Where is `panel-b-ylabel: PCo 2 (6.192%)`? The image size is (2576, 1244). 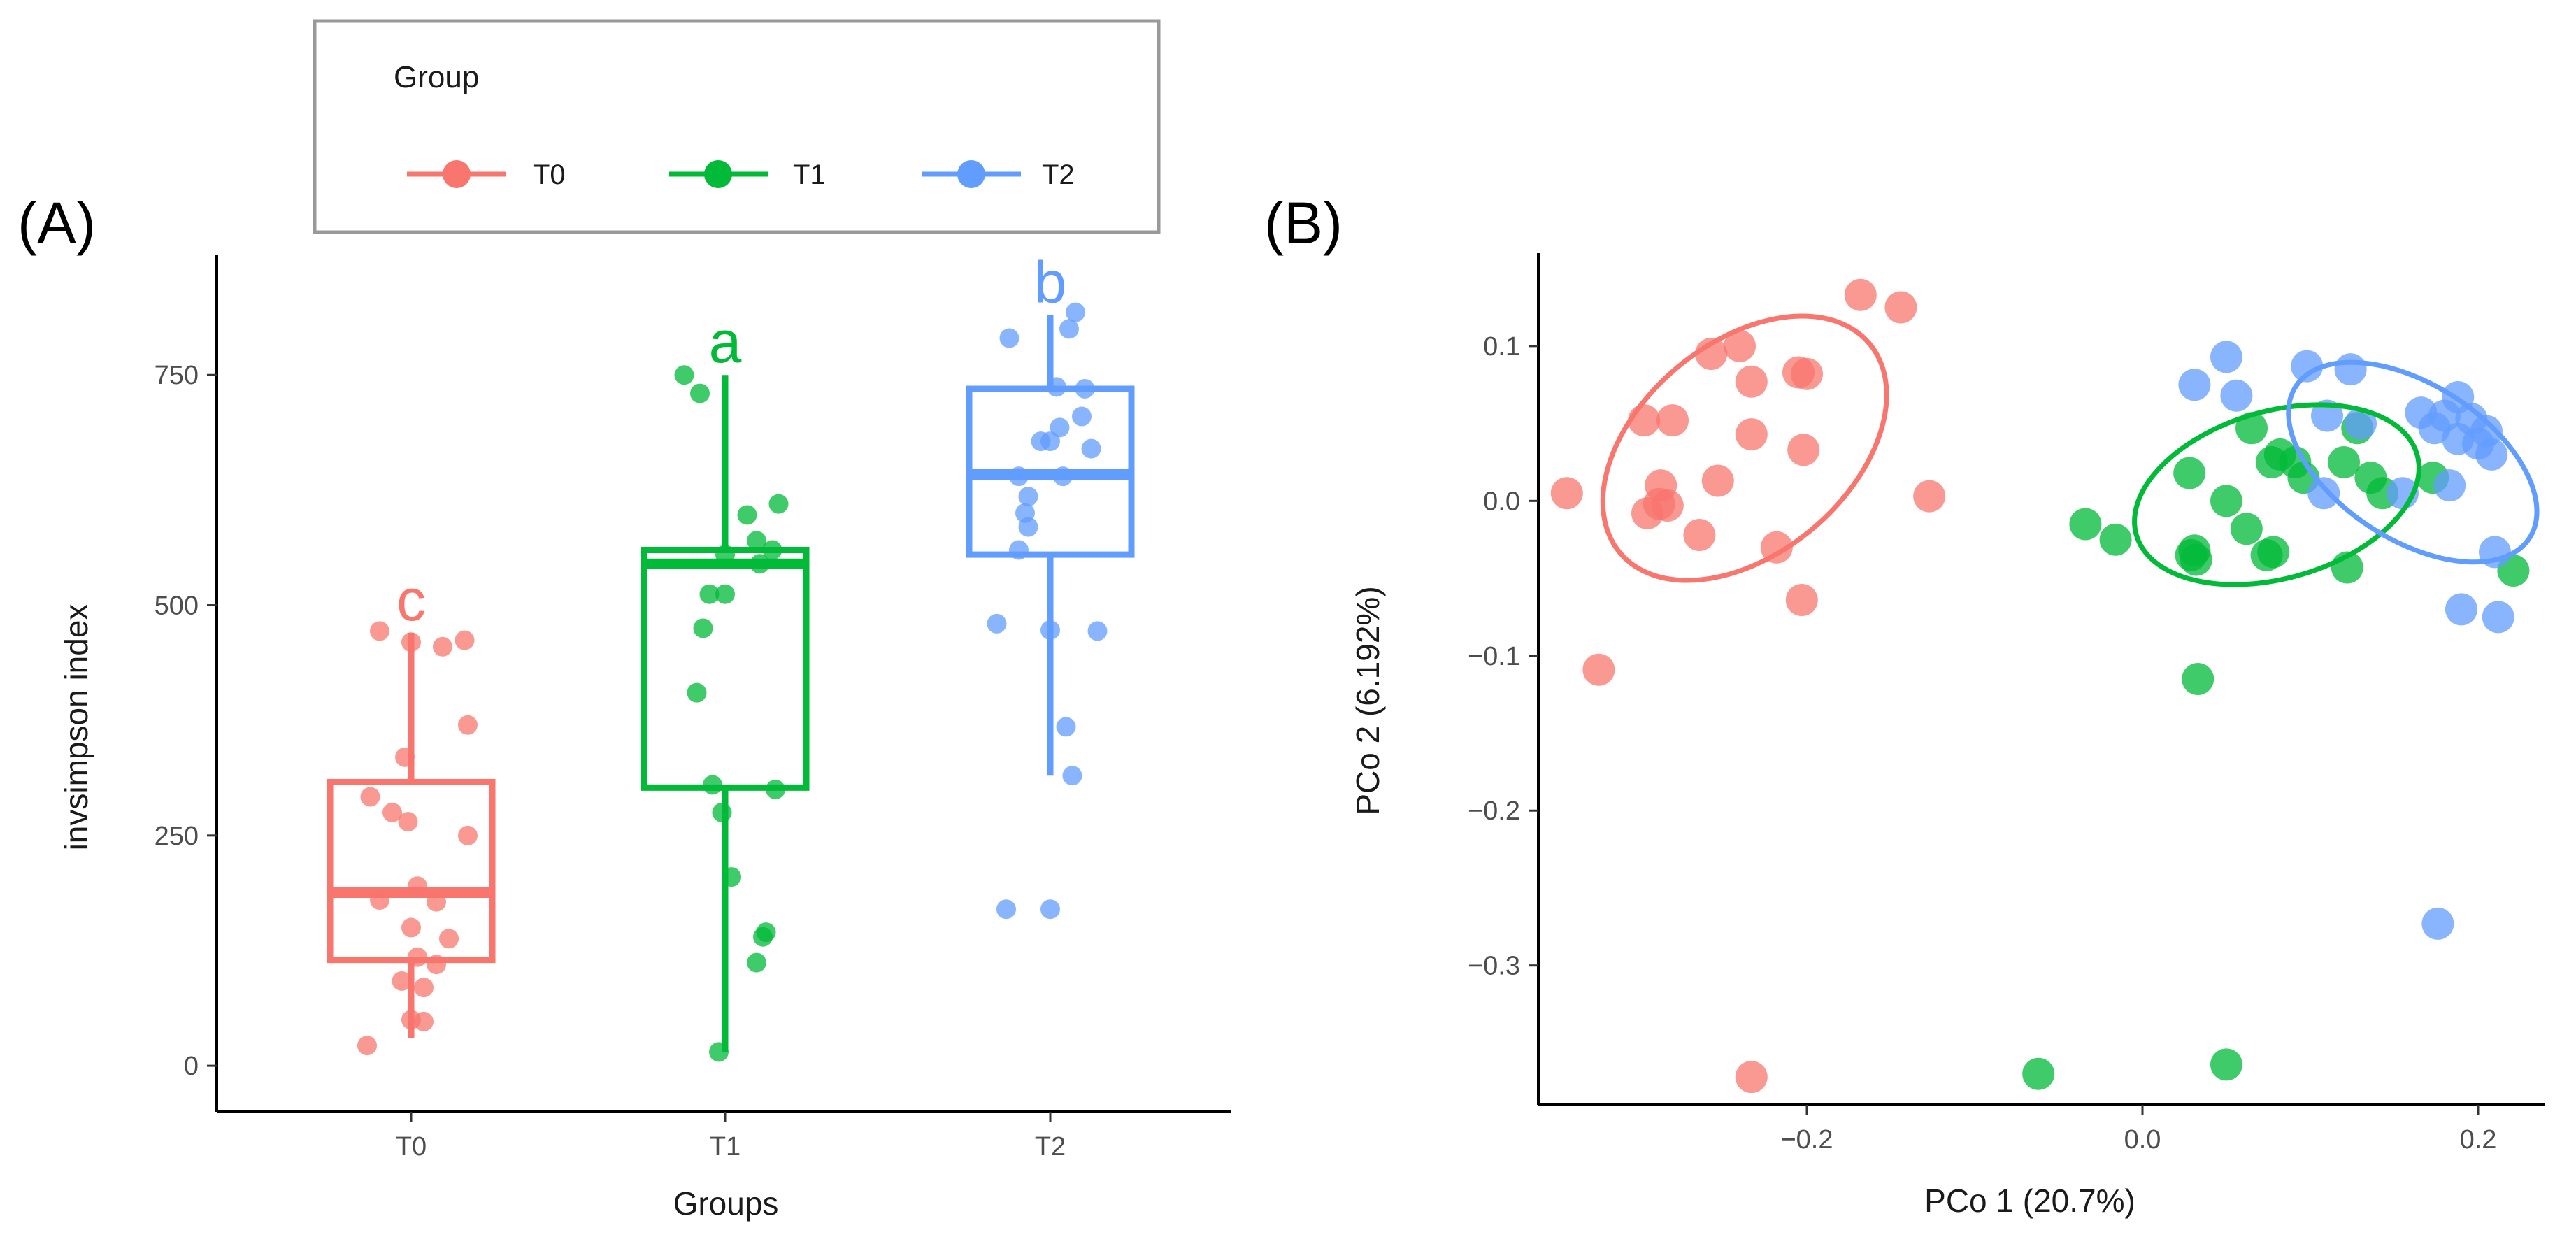 panel-b-ylabel: PCo 2 (6.192%) is located at coordinates (1368, 700).